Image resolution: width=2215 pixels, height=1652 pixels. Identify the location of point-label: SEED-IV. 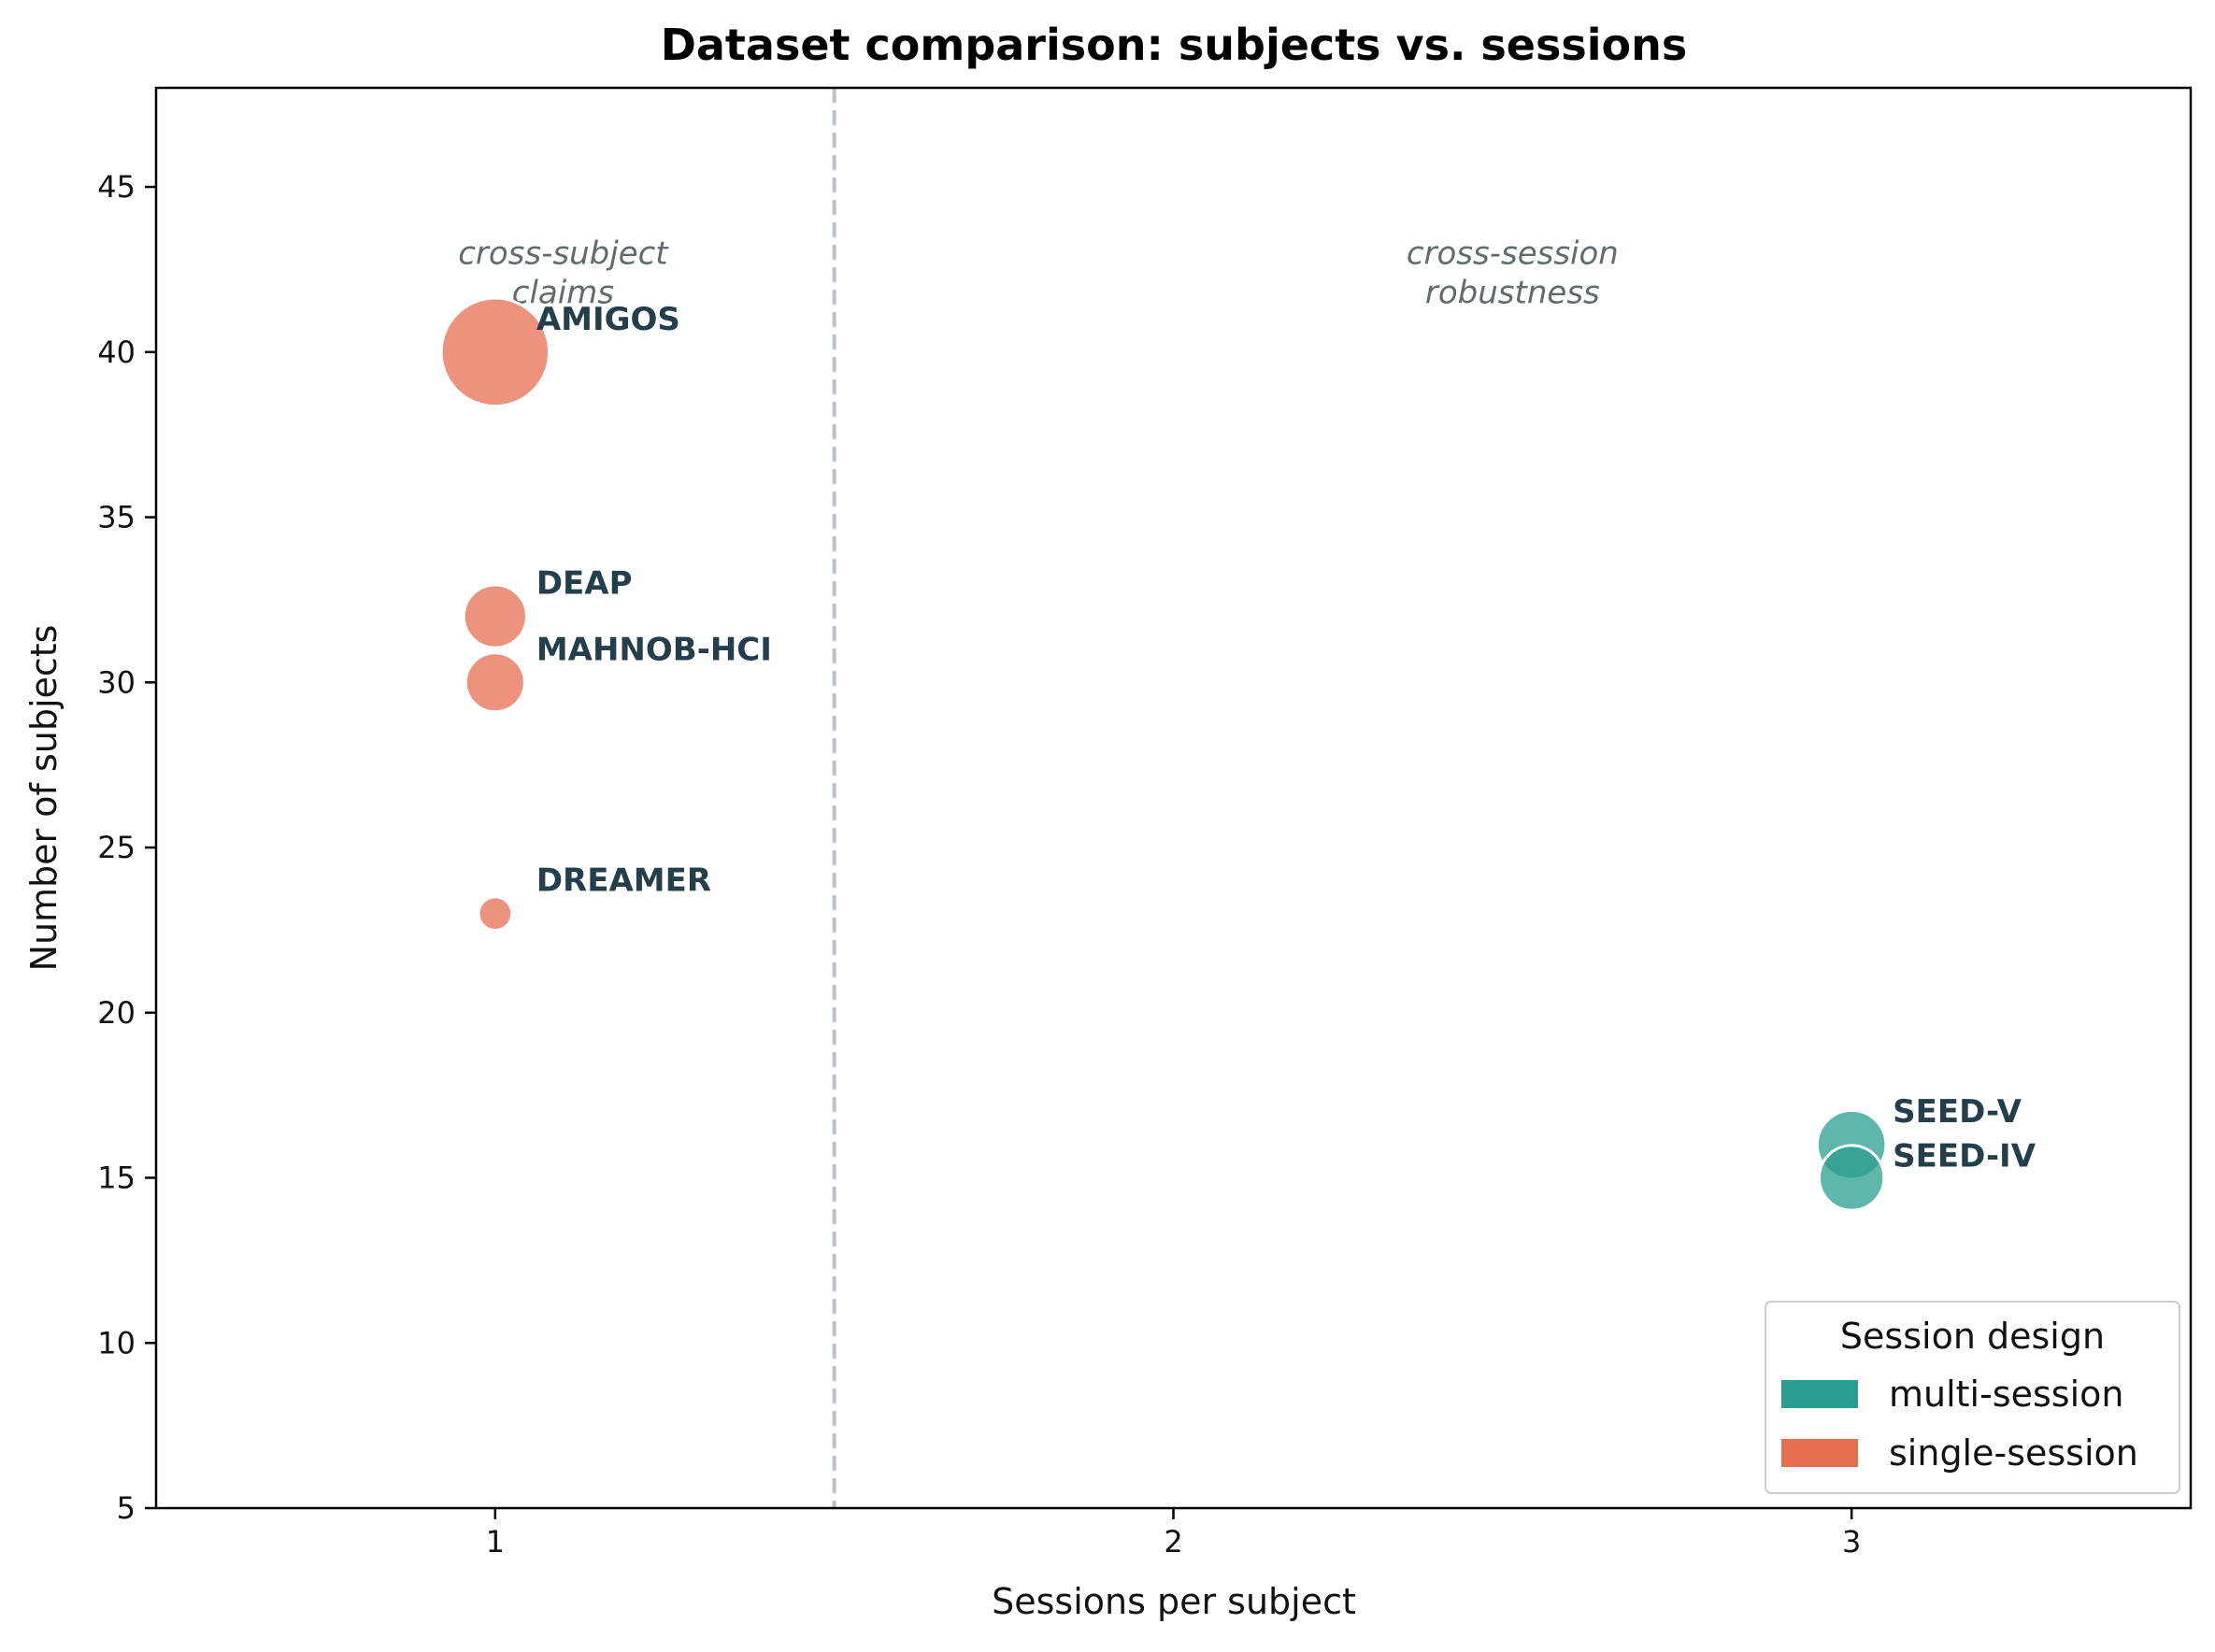
(1965, 1156).